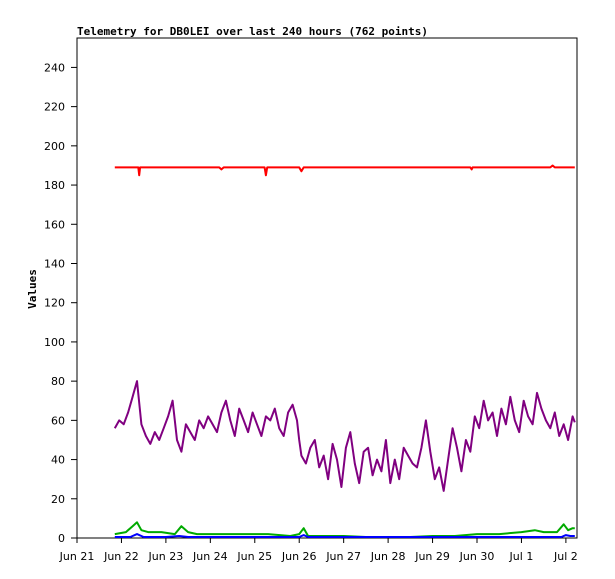  I want to click on y-axis-label: Values, so click(32, 289).